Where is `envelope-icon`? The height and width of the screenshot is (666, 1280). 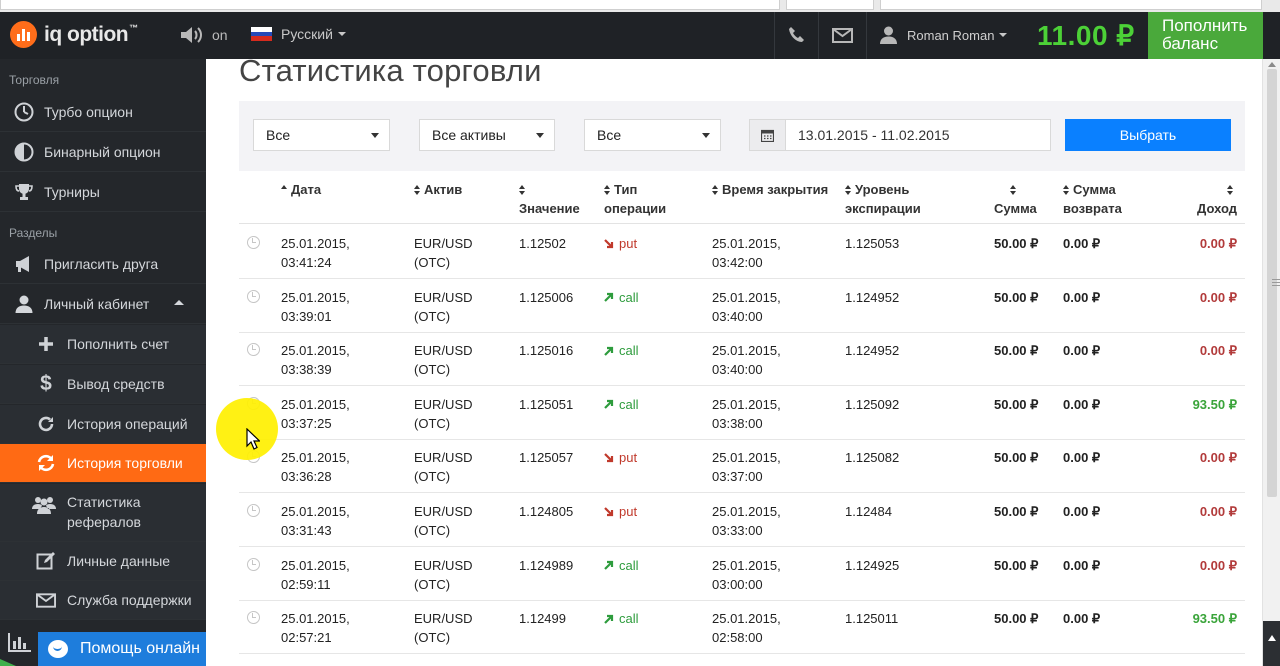
envelope-icon is located at coordinates (842, 35).